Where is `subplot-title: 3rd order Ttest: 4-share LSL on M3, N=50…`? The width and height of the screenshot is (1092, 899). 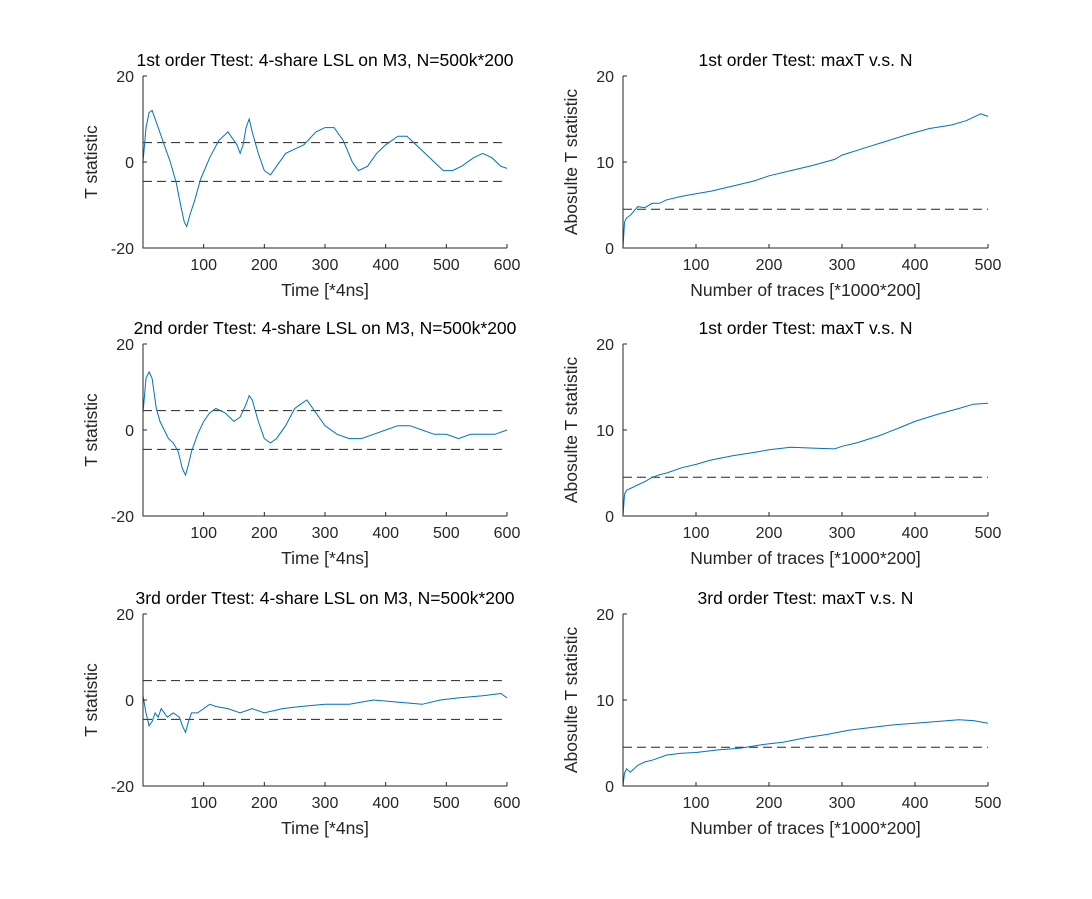
subplot-title: 3rd order Ttest: 4-share LSL on M3, N=50… is located at coordinates (325, 598).